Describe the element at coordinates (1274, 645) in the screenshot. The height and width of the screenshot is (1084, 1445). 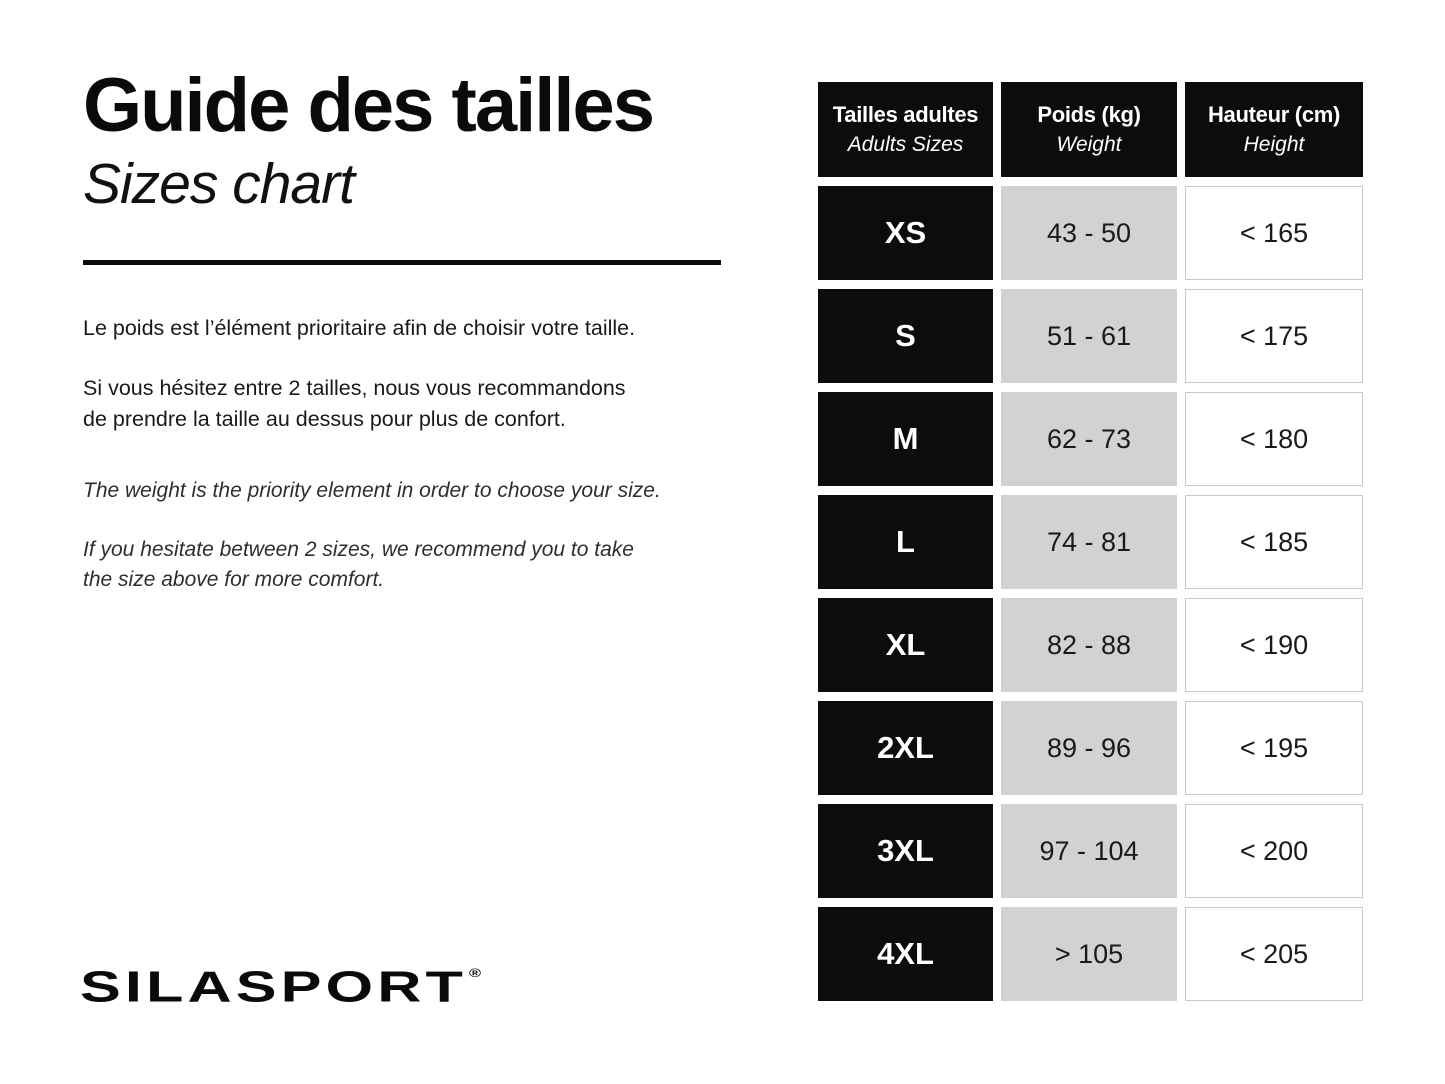
I see `height-cell-xl: < 190` at that location.